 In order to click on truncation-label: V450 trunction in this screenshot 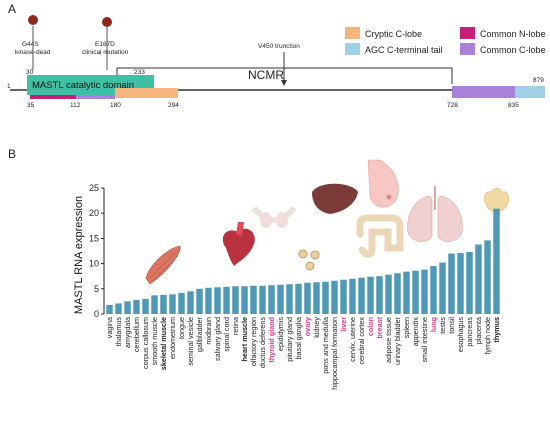, I will do `click(279, 46)`.